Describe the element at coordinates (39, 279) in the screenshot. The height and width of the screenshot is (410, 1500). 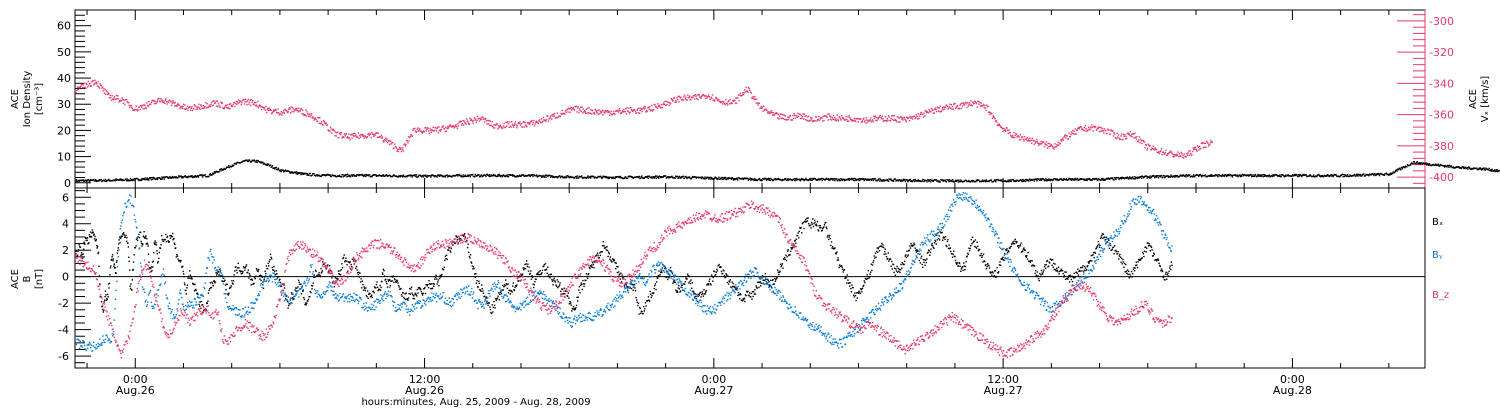
I see `b-axis-title-line: [nT]` at that location.